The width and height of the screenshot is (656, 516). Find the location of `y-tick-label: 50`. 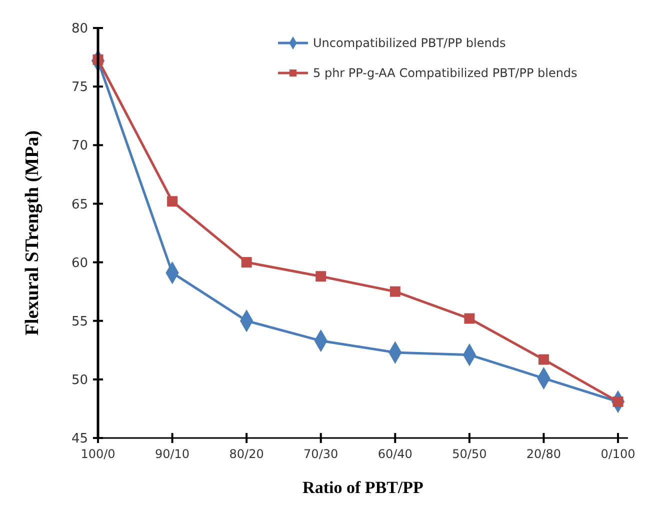

y-tick-label: 50 is located at coordinates (79, 380).